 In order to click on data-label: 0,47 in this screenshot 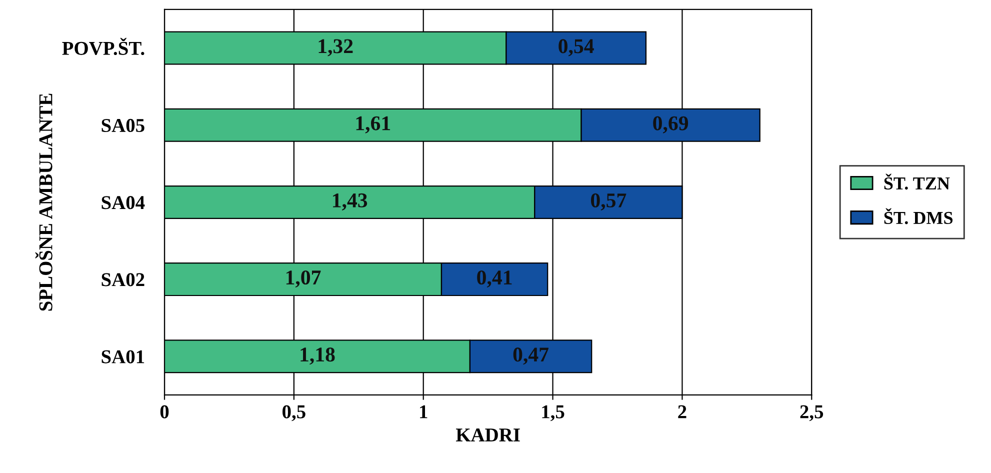, I will do `click(530, 356)`.